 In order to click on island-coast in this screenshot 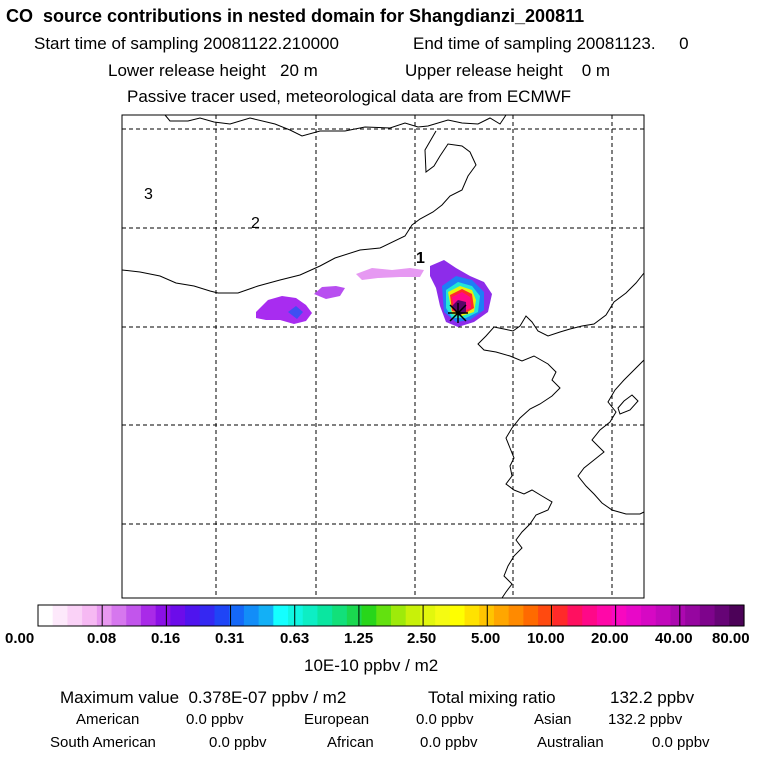, I will do `click(628, 404)`.